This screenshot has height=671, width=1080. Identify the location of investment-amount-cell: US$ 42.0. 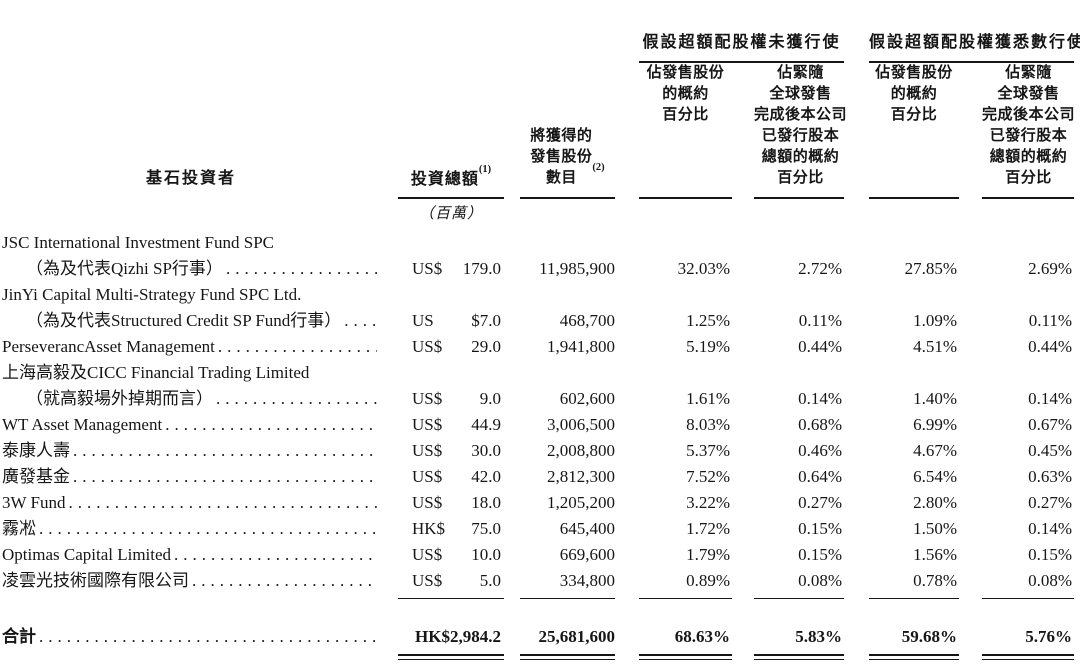
(451, 477).